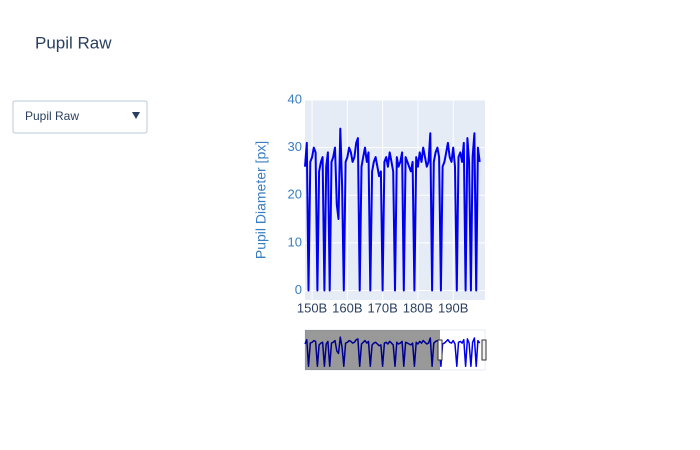  What do you see at coordinates (52, 116) in the screenshot?
I see `dropdown-label: Pupil Raw` at bounding box center [52, 116].